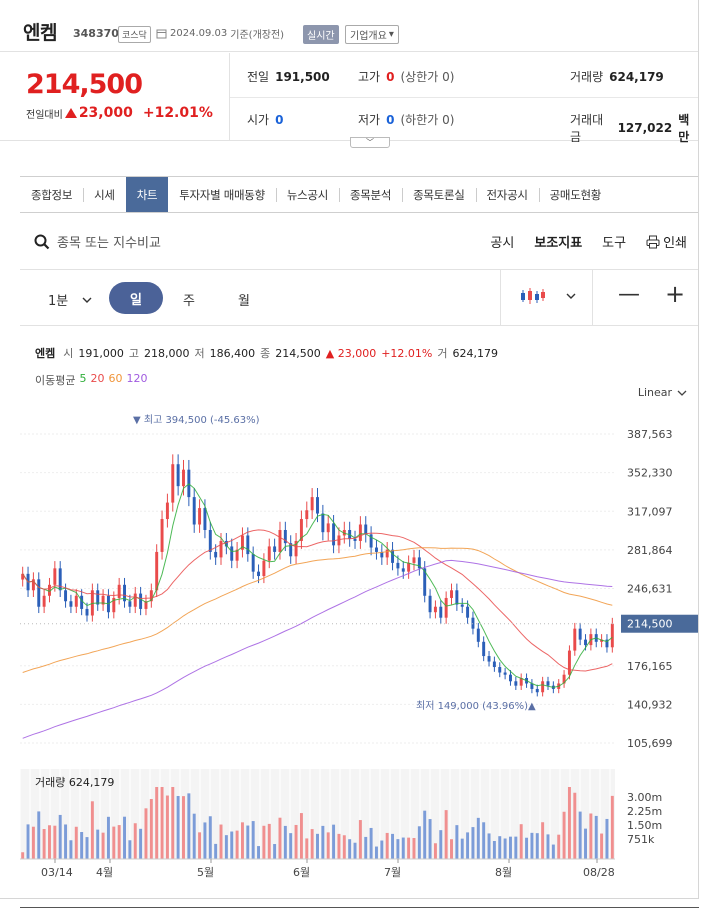 Image resolution: width=713 pixels, height=912 pixels. I want to click on tab-3: 투자자별 매매동향, so click(222, 194).